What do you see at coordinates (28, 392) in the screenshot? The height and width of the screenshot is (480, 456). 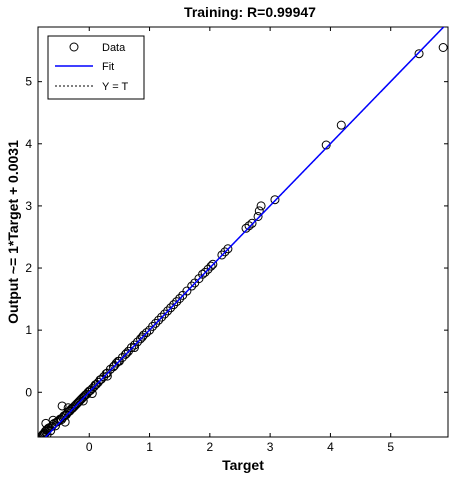 I see `y-tick-label: 0` at bounding box center [28, 392].